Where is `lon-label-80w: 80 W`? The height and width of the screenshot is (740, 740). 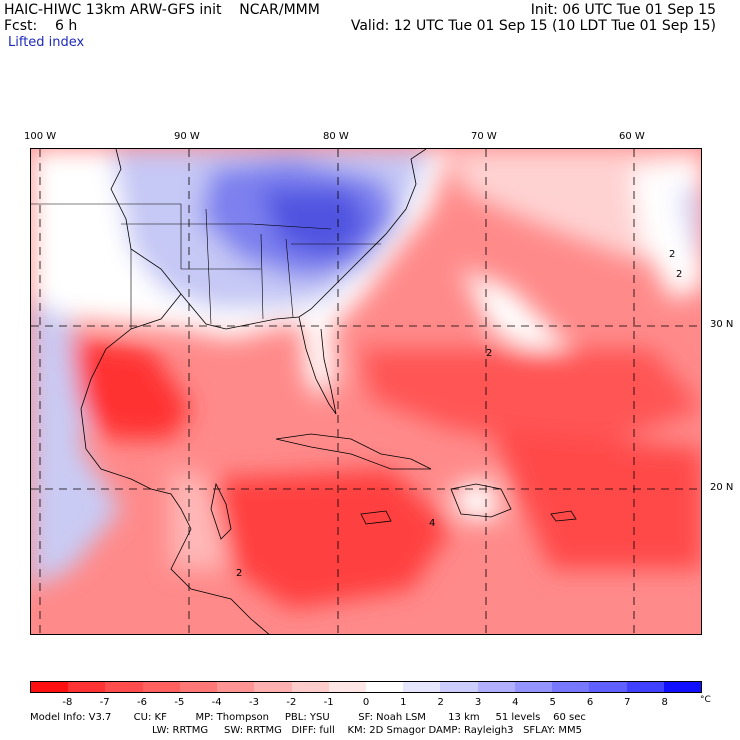
lon-label-80w: 80 W is located at coordinates (336, 136).